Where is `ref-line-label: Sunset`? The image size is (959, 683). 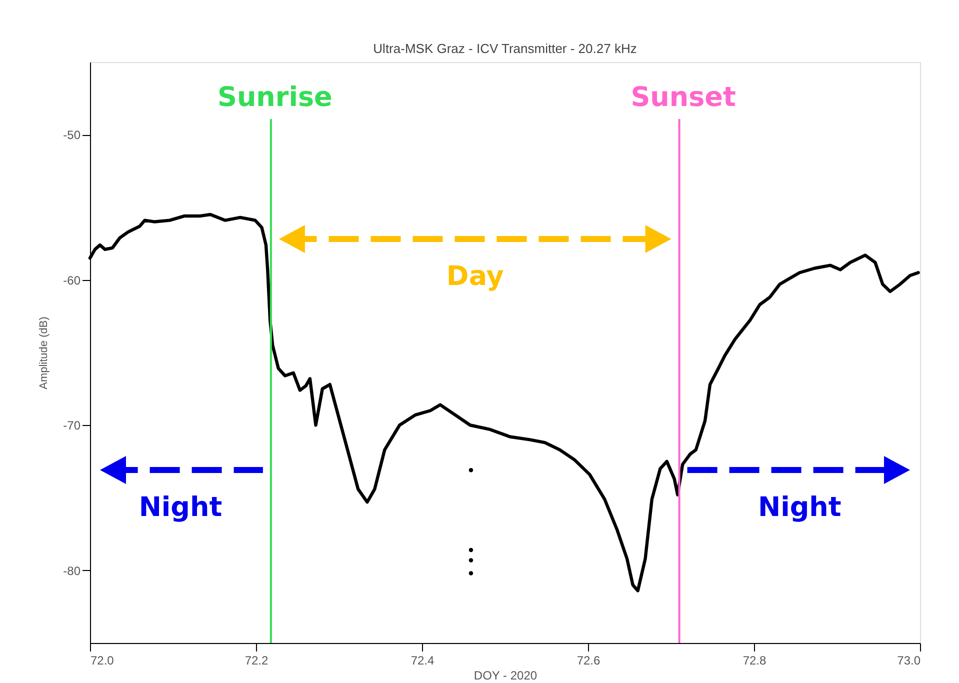 ref-line-label: Sunset is located at coordinates (683, 97).